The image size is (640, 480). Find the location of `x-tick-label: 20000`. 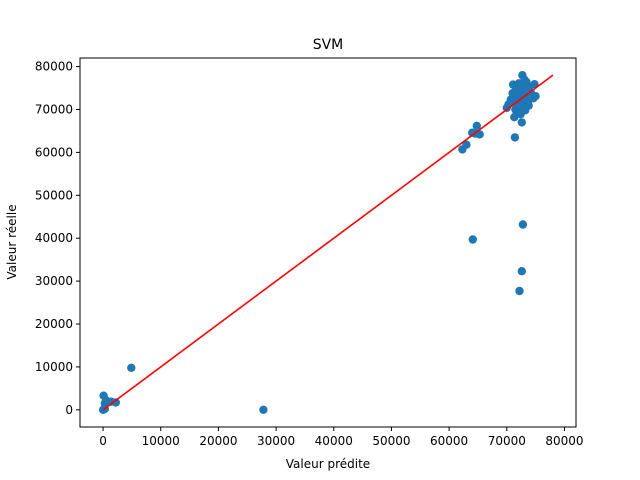

x-tick-label: 20000 is located at coordinates (218, 441).